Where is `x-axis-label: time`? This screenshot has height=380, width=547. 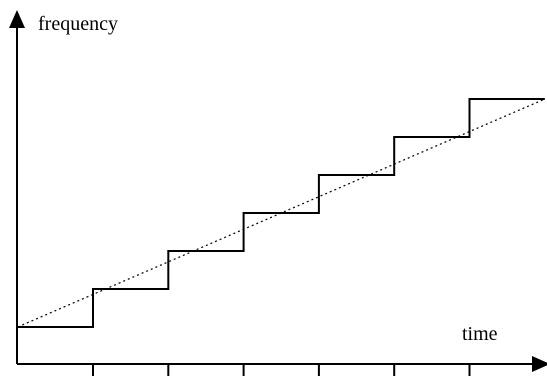 x-axis-label: time is located at coordinates (480, 334).